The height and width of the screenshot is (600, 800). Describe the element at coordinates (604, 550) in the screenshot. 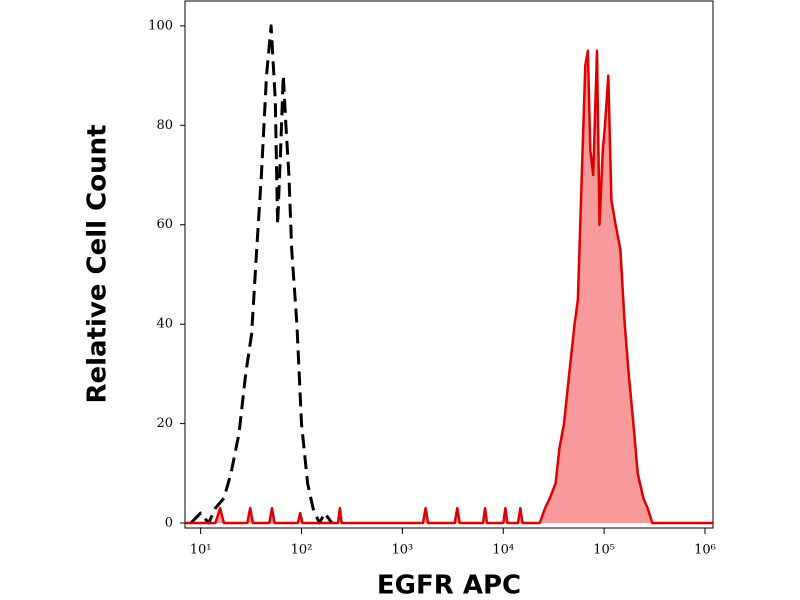

I see `x-tick-label: 10⁵` at that location.